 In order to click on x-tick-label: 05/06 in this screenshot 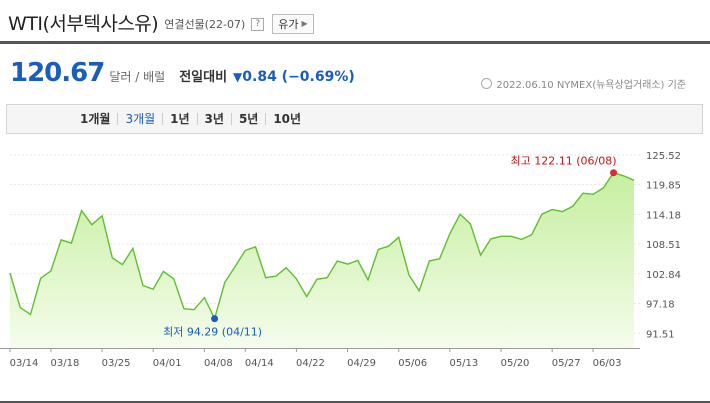, I will do `click(412, 363)`.